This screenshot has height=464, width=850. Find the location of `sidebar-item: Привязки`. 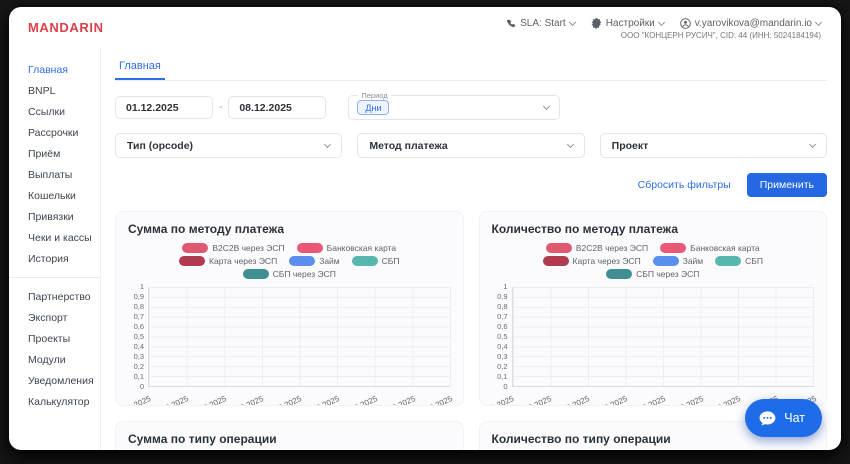

sidebar-item: Привязки is located at coordinates (51, 216).